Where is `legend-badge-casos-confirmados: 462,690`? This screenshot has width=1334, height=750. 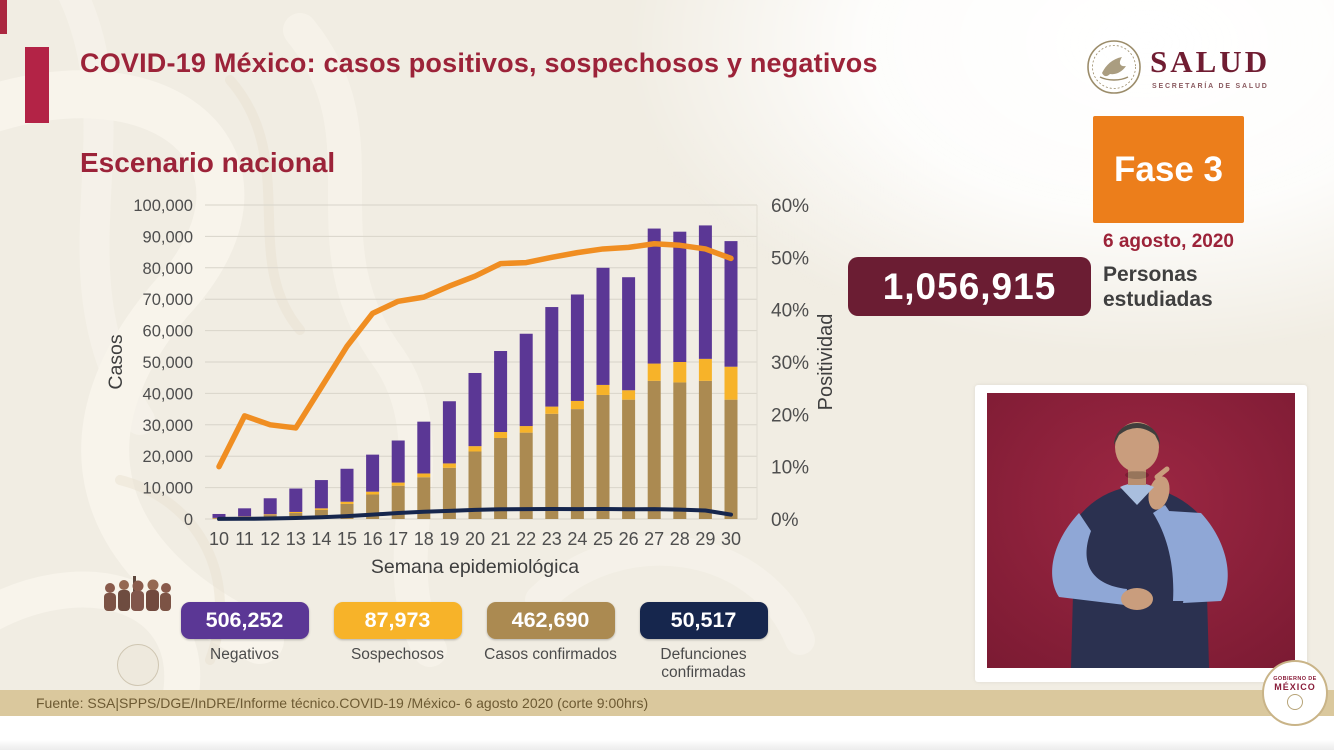
legend-badge-casos-confirmados: 462,690 is located at coordinates (550, 620).